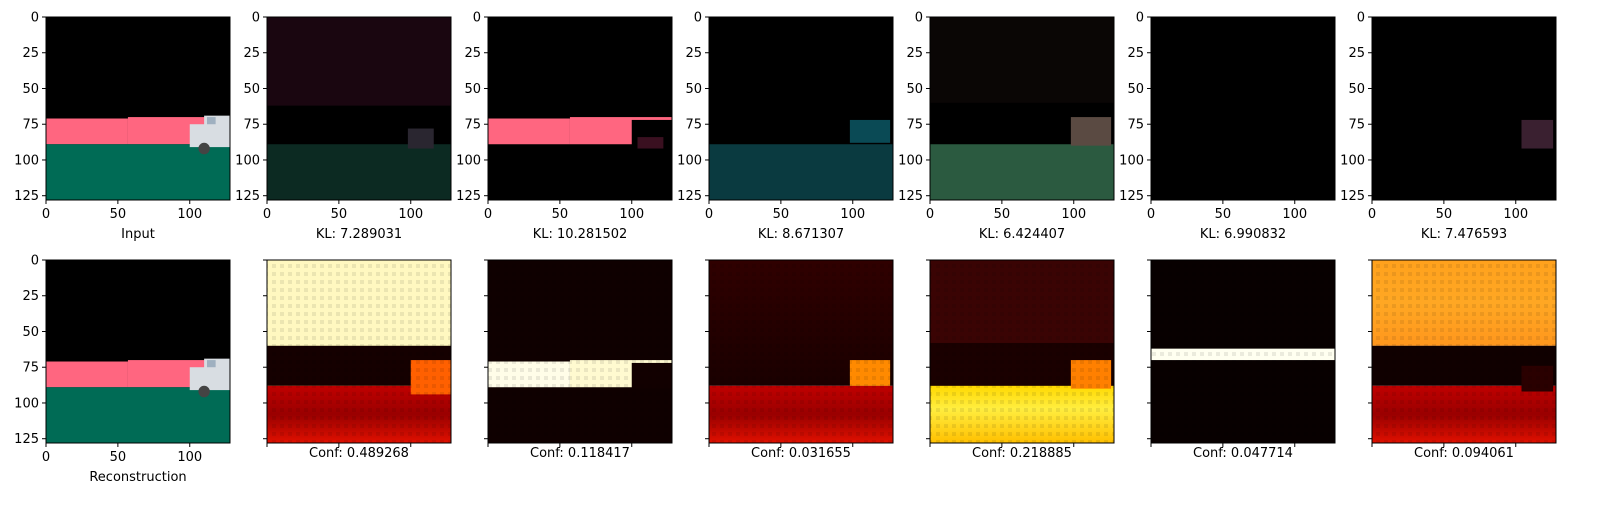 The height and width of the screenshot is (509, 1609). I want to click on panel-caption: Reconstruction, so click(137, 477).